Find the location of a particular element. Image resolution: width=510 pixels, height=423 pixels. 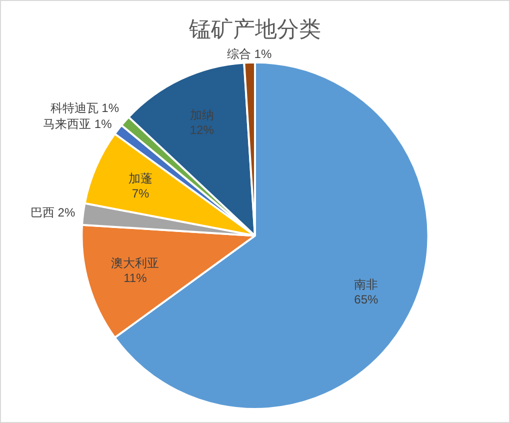

slice-label: 澳大利亚 is located at coordinates (135, 263).